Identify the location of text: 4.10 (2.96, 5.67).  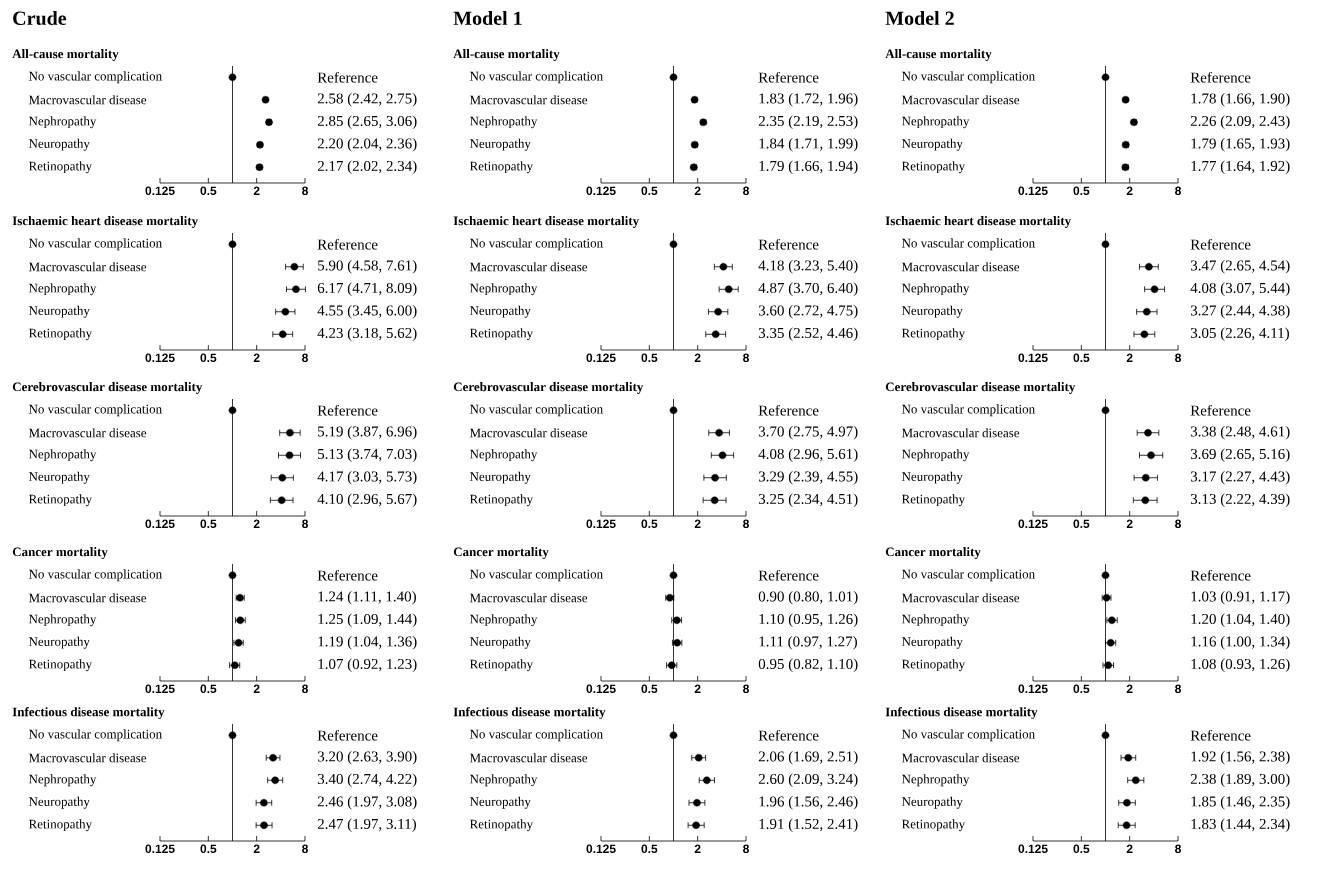
(367, 500).